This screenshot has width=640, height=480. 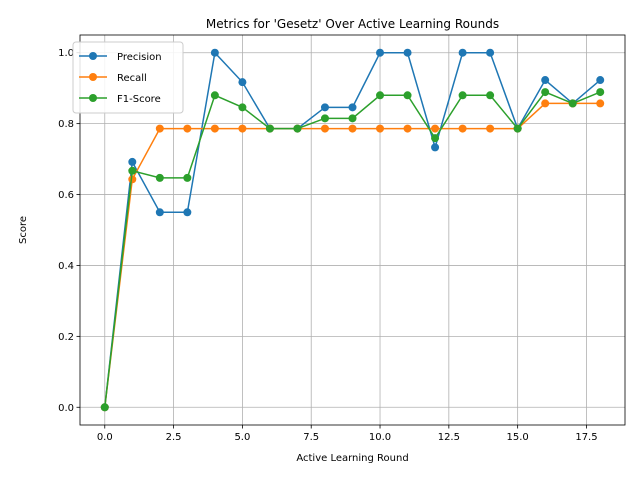 What do you see at coordinates (66, 195) in the screenshot?
I see `y-tick-label: 0.6` at bounding box center [66, 195].